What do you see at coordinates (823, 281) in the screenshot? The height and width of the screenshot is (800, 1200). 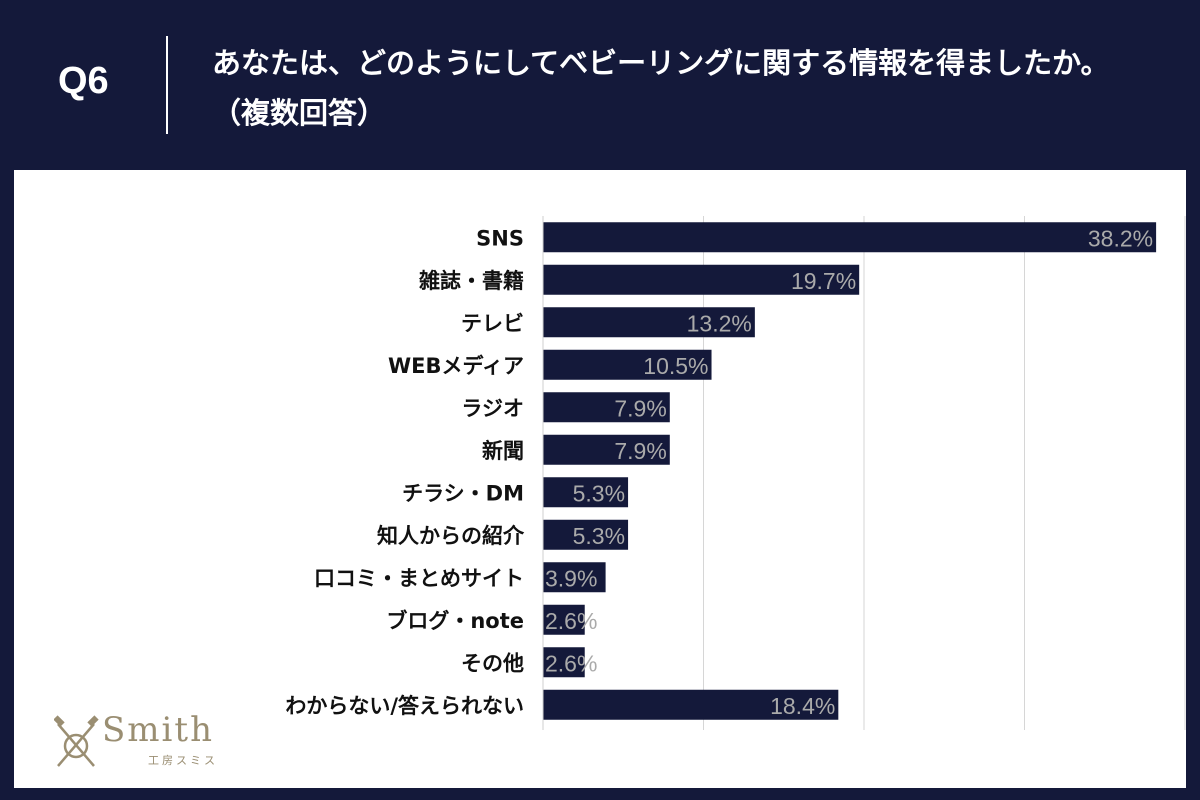 I see `value-label: 19.7%` at bounding box center [823, 281].